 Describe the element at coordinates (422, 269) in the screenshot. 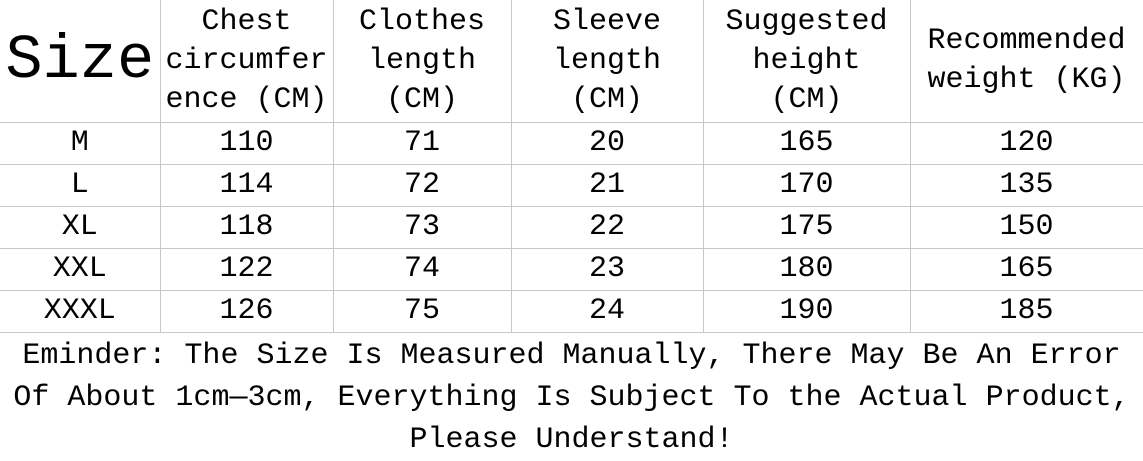

I see `clothes-length-cell: 74` at that location.